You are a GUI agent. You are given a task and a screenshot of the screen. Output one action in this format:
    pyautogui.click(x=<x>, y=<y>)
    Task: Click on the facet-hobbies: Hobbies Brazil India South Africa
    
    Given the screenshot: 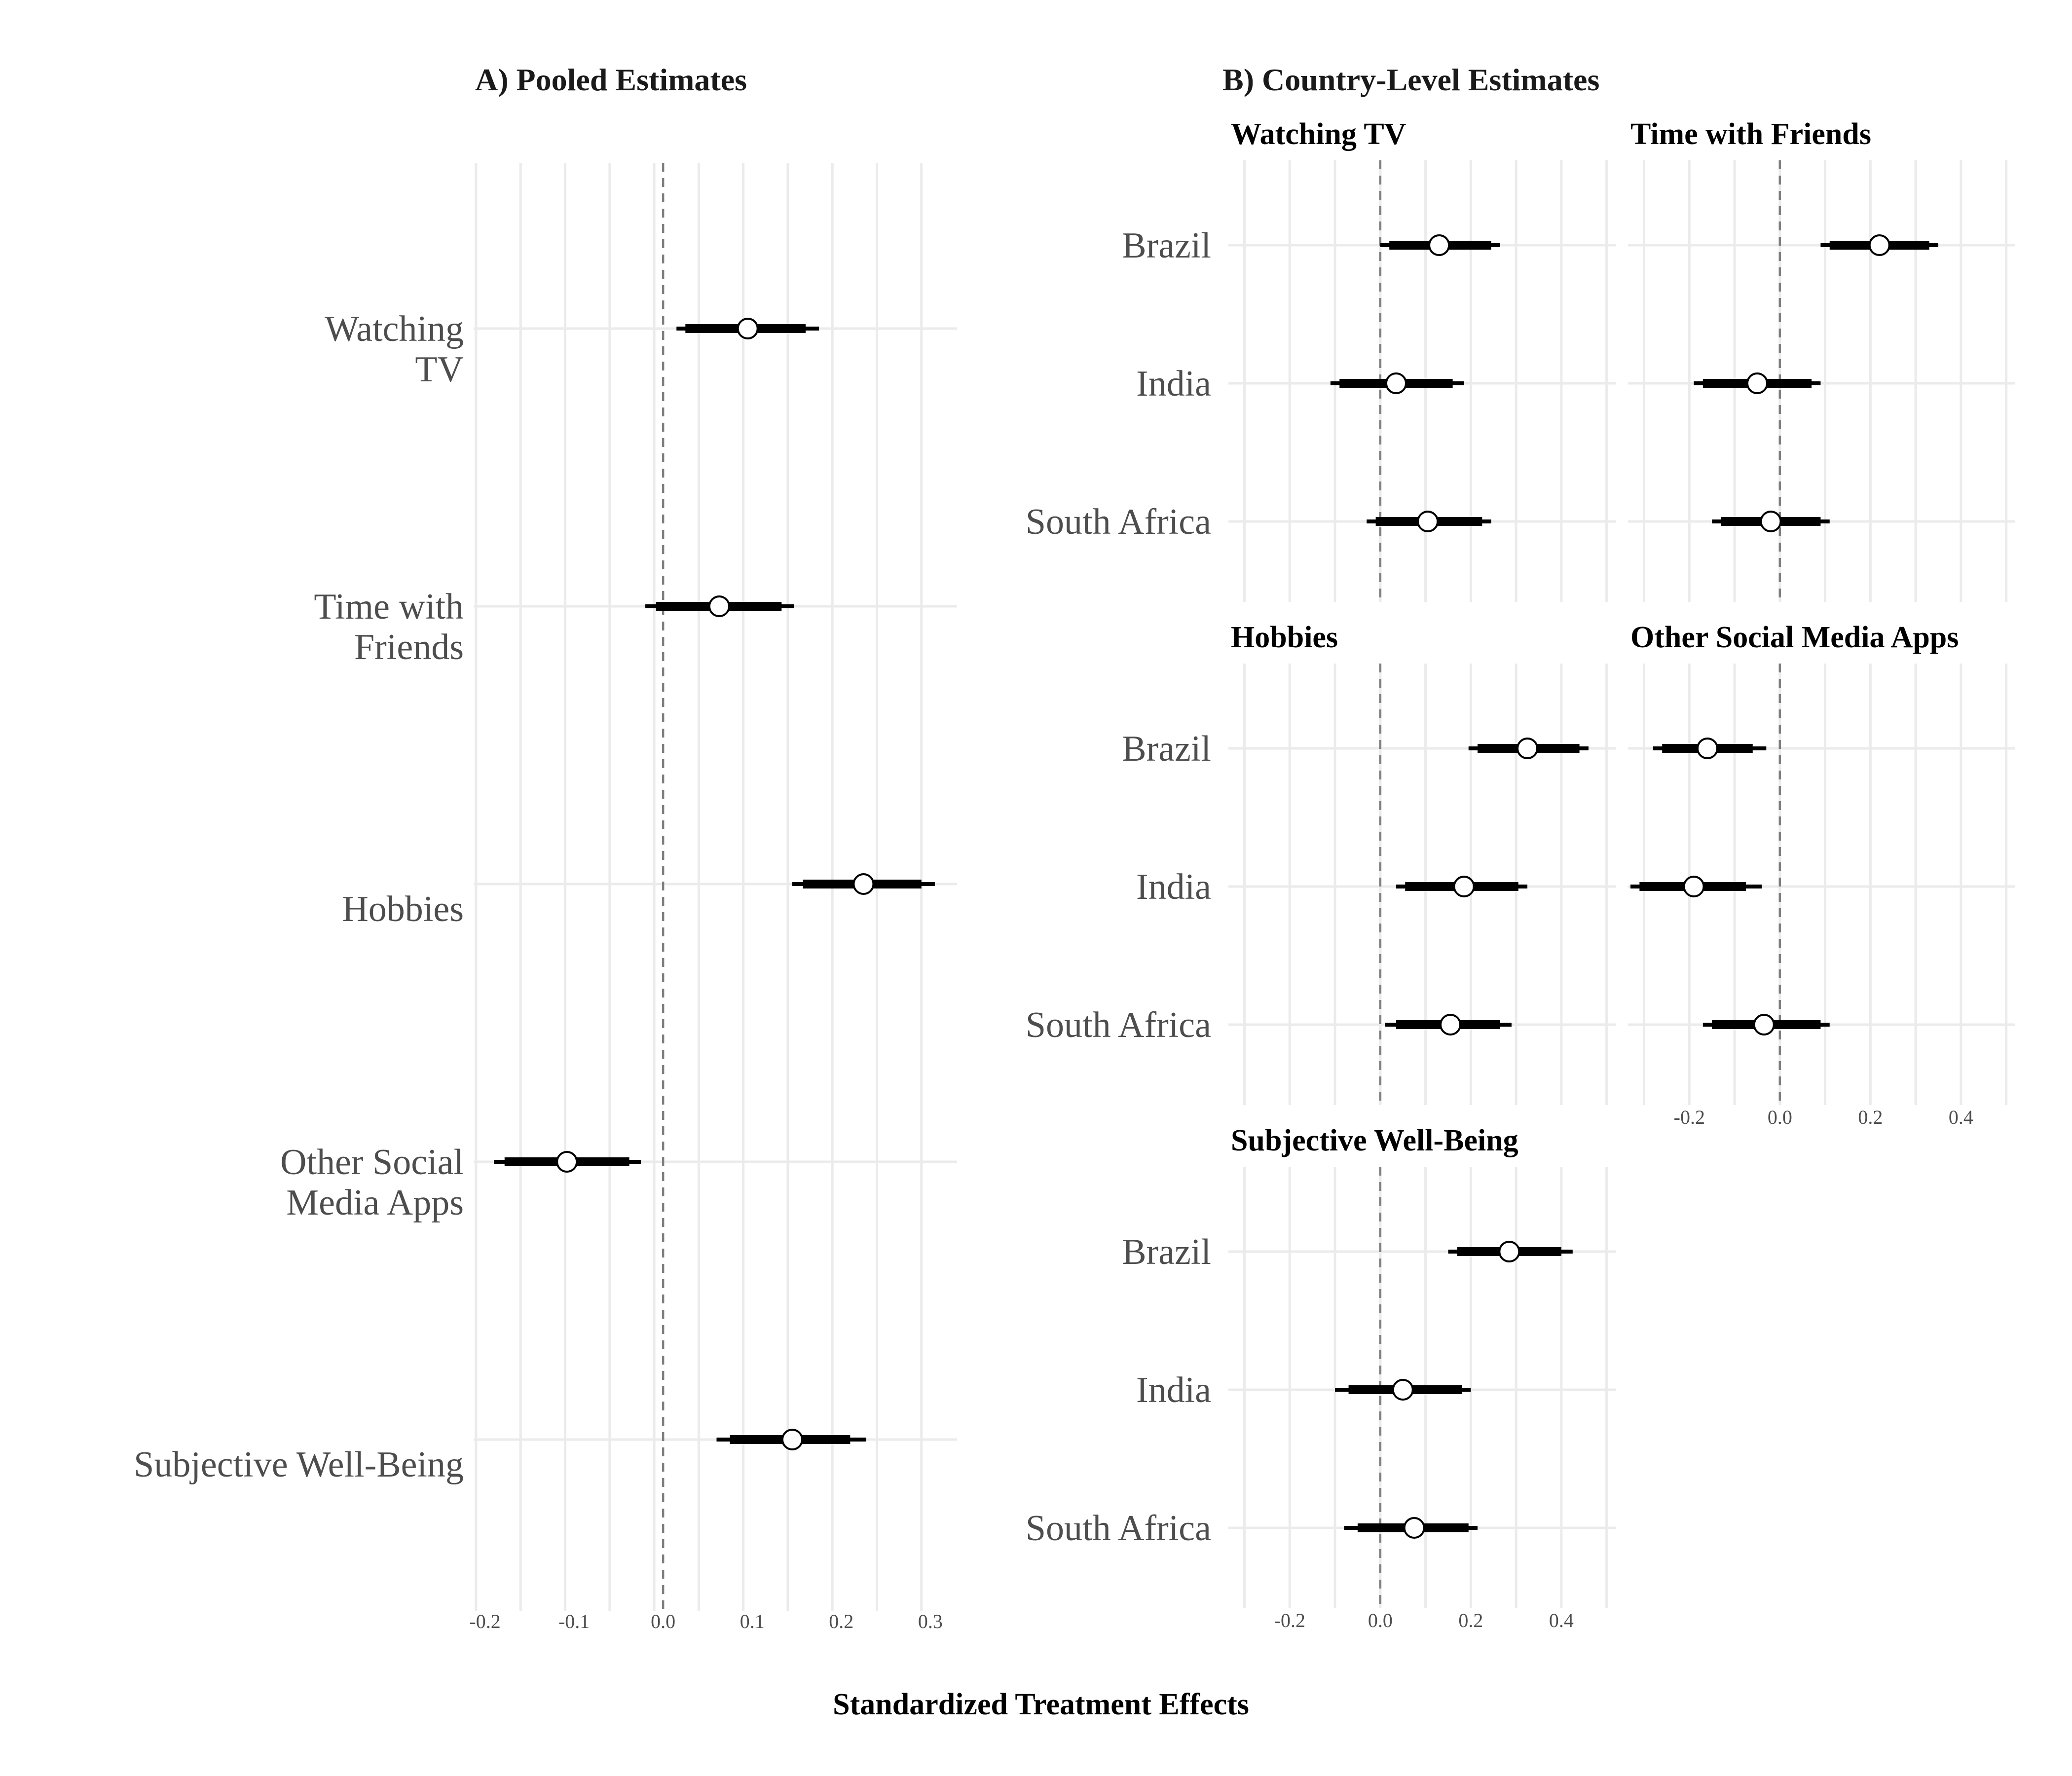 What is the action you would take?
    pyautogui.click(x=1321, y=863)
    